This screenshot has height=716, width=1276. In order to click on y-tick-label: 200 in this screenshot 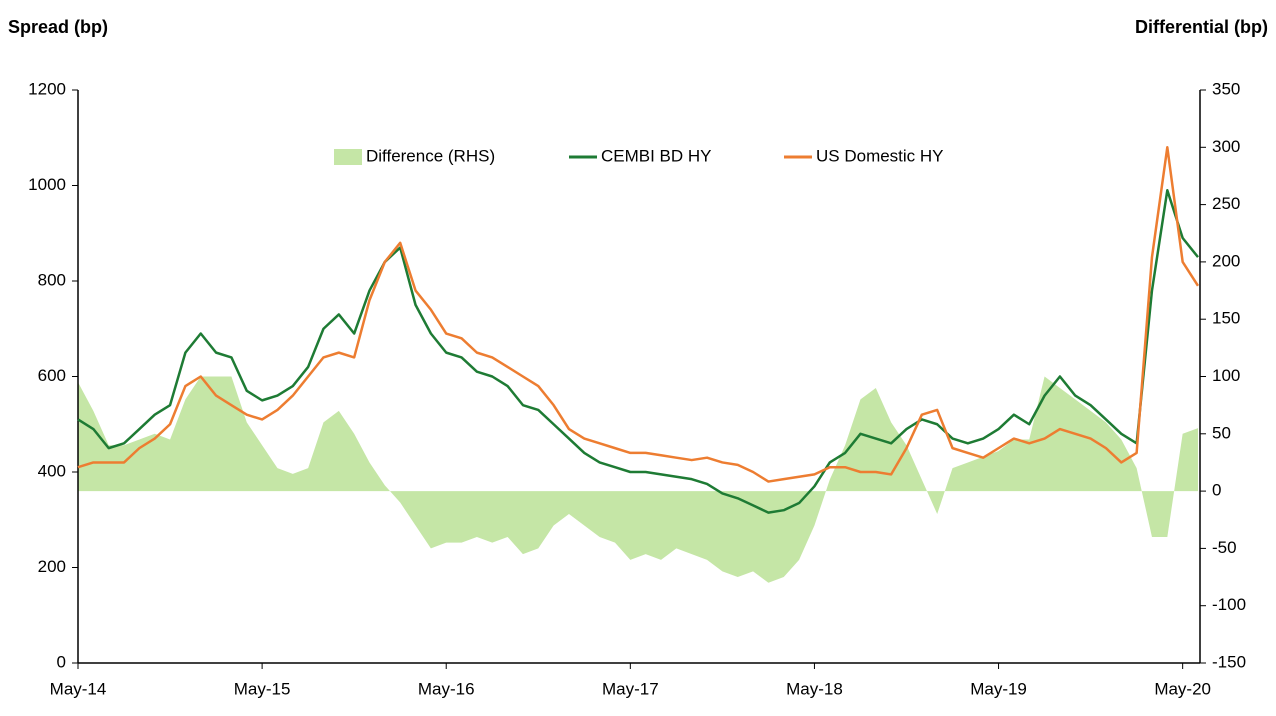, I will do `click(52, 566)`.